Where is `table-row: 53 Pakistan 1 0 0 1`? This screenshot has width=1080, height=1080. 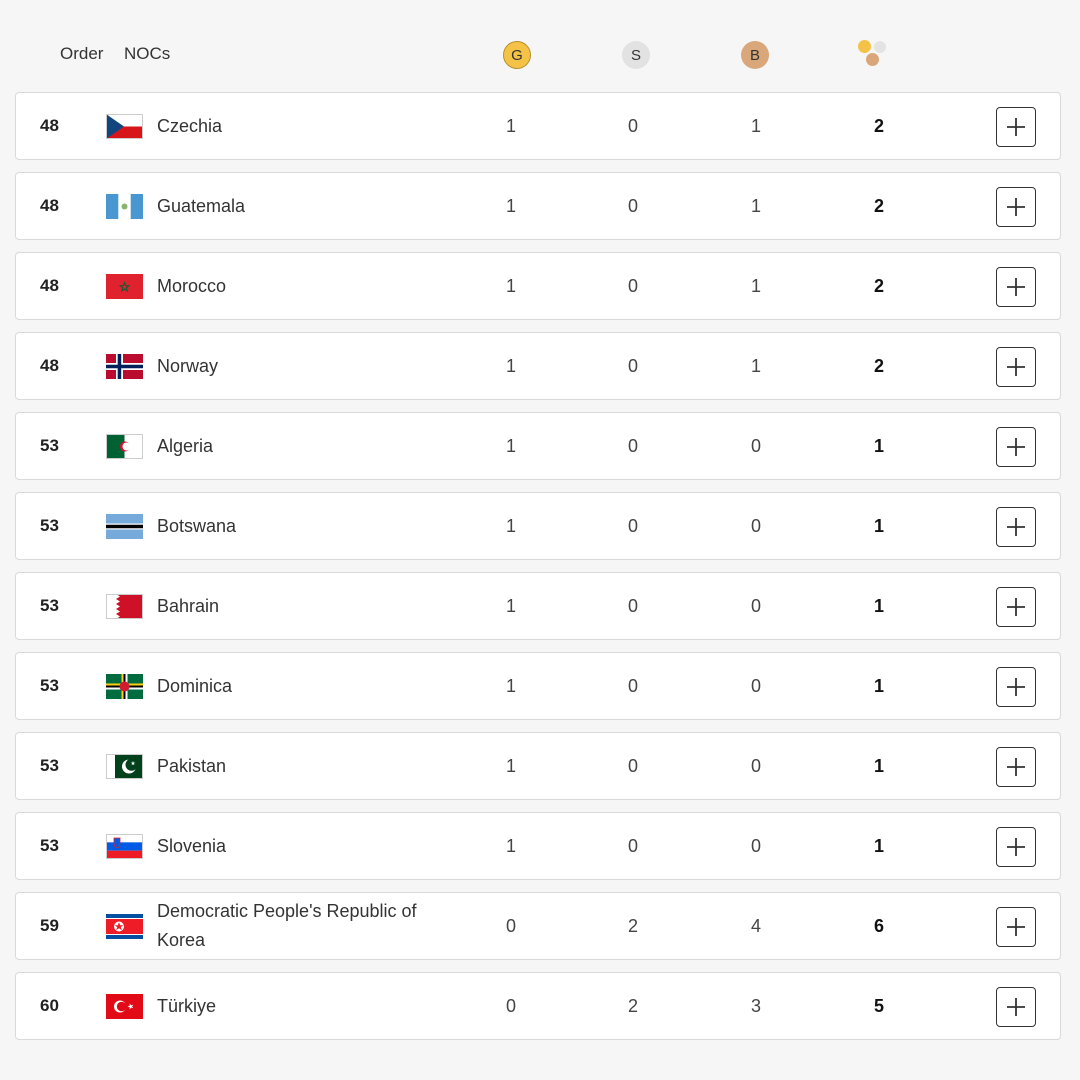 table-row: 53 Pakistan 1 0 0 1 is located at coordinates (538, 766).